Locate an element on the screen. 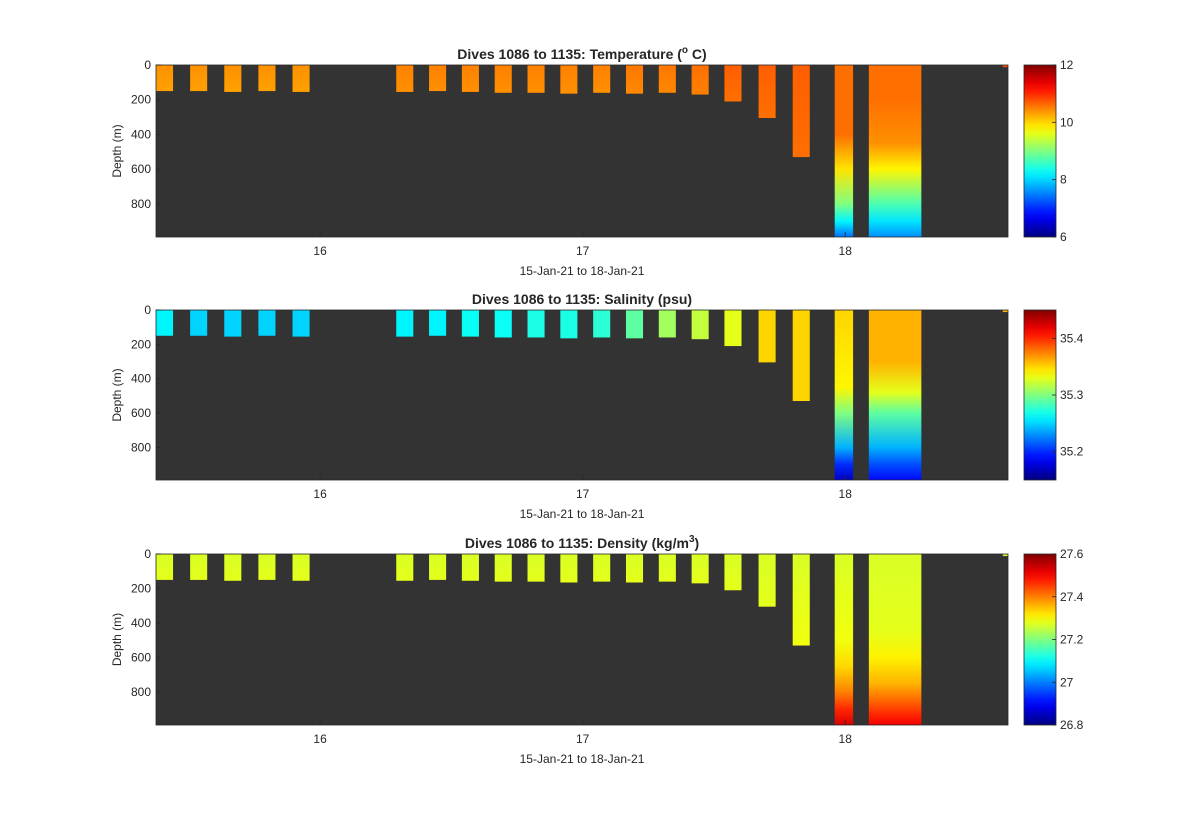 The height and width of the screenshot is (820, 1200). chart-title-end: ) is located at coordinates (697, 543).